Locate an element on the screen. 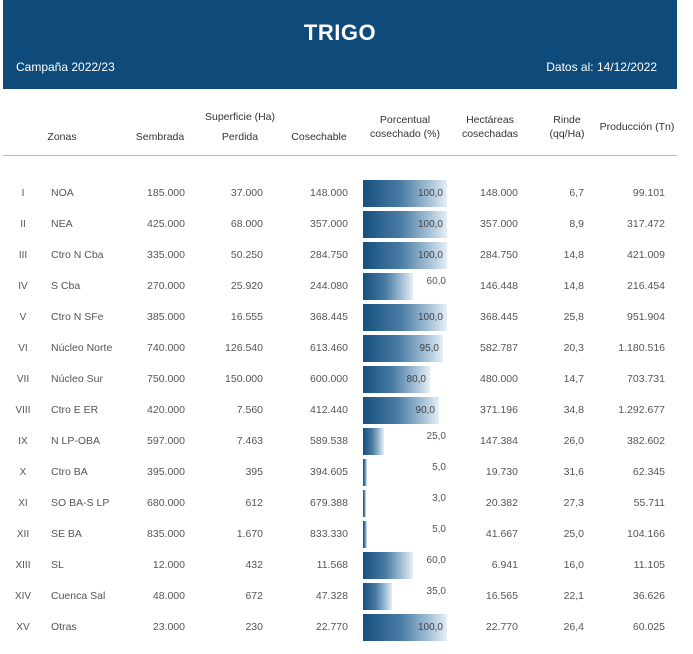 The height and width of the screenshot is (654, 693). zone-name: Cuenca Sal is located at coordinates (78, 596).